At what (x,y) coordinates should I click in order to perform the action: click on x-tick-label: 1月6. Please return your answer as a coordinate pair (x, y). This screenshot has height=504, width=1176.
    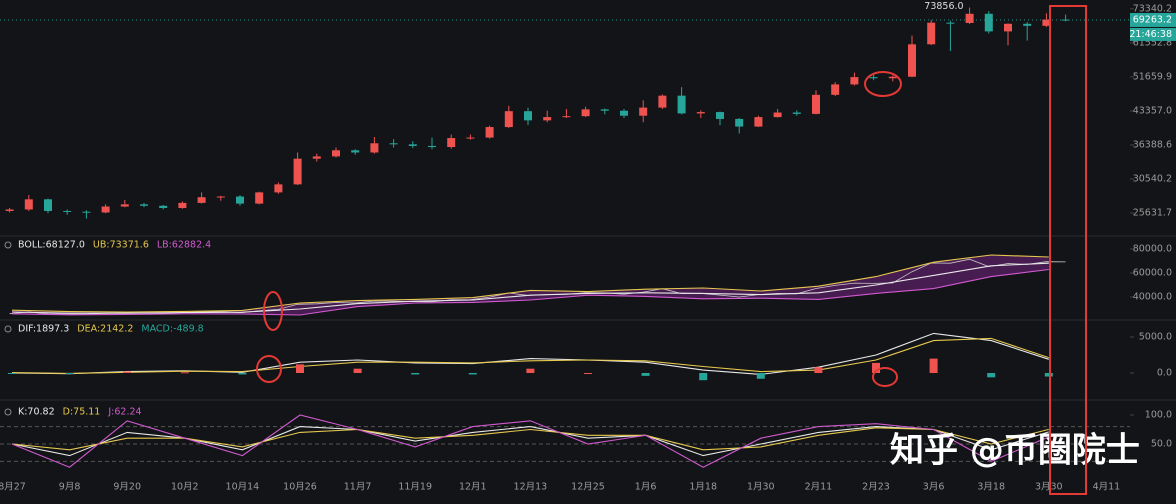
    Looking at the image, I should click on (646, 487).